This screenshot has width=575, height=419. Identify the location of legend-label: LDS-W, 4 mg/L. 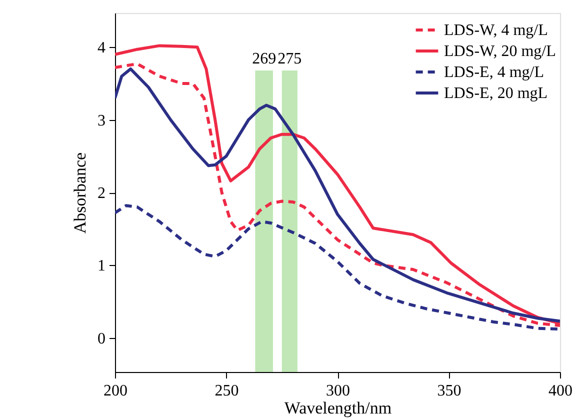
(496, 30).